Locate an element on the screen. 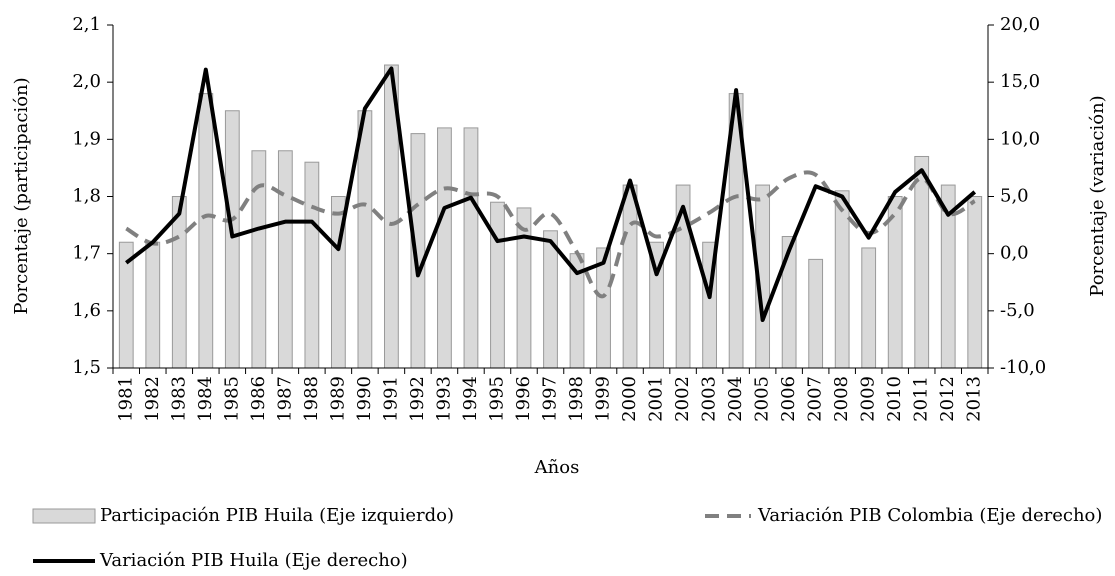 Image resolution: width=1115 pixels, height=576 pixels. x-tick-label: 2004 is located at coordinates (735, 399).